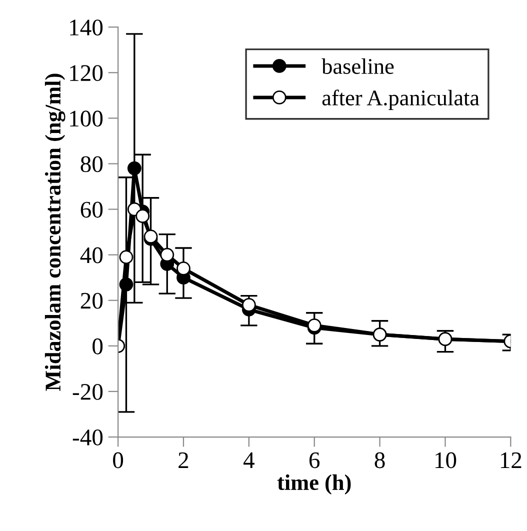  Describe the element at coordinates (314, 484) in the screenshot. I see `x-axis-title: time (h)` at that location.